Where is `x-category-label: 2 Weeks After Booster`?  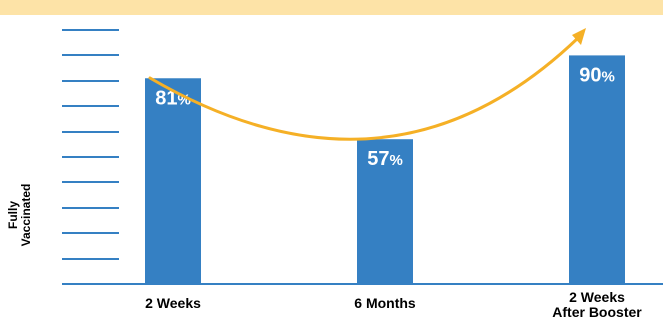 x-category-label: 2 Weeks After Booster is located at coordinates (597, 304).